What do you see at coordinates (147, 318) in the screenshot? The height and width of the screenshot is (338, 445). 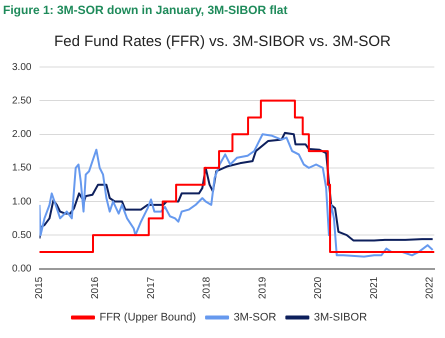 I see `legend-label: FFR (Upper Bound)` at bounding box center [147, 318].